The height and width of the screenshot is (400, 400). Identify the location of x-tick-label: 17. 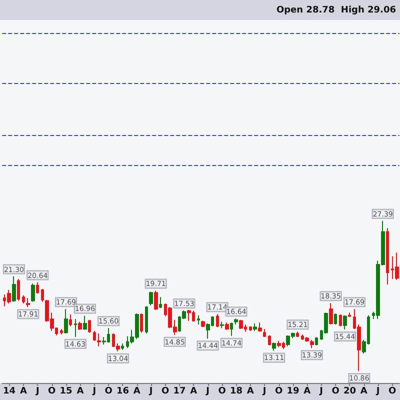
(179, 391).